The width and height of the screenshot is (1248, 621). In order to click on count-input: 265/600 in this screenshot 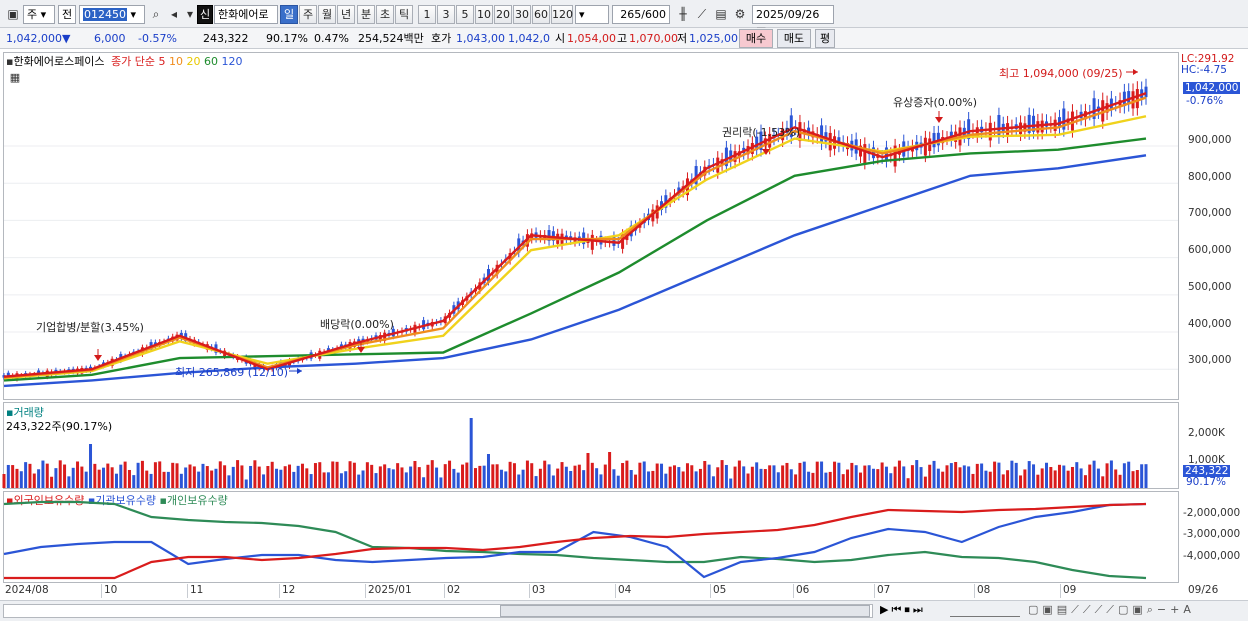, I will do `click(641, 14)`.